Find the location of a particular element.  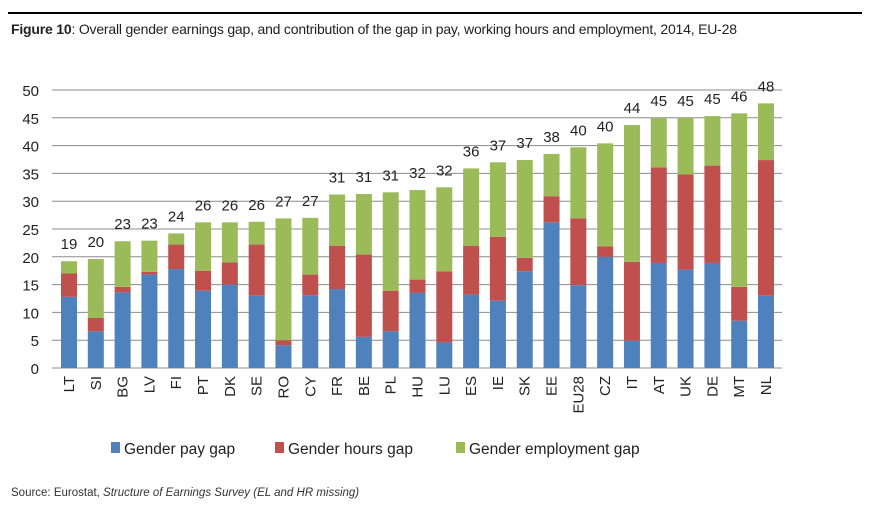

source-label: Source: Eurostat, is located at coordinates (57, 493).